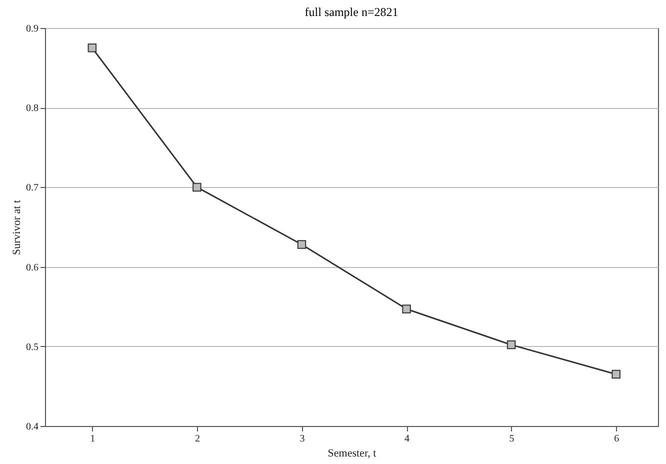 This screenshot has height=464, width=666. I want to click on x-tick-label: 4, so click(407, 439).